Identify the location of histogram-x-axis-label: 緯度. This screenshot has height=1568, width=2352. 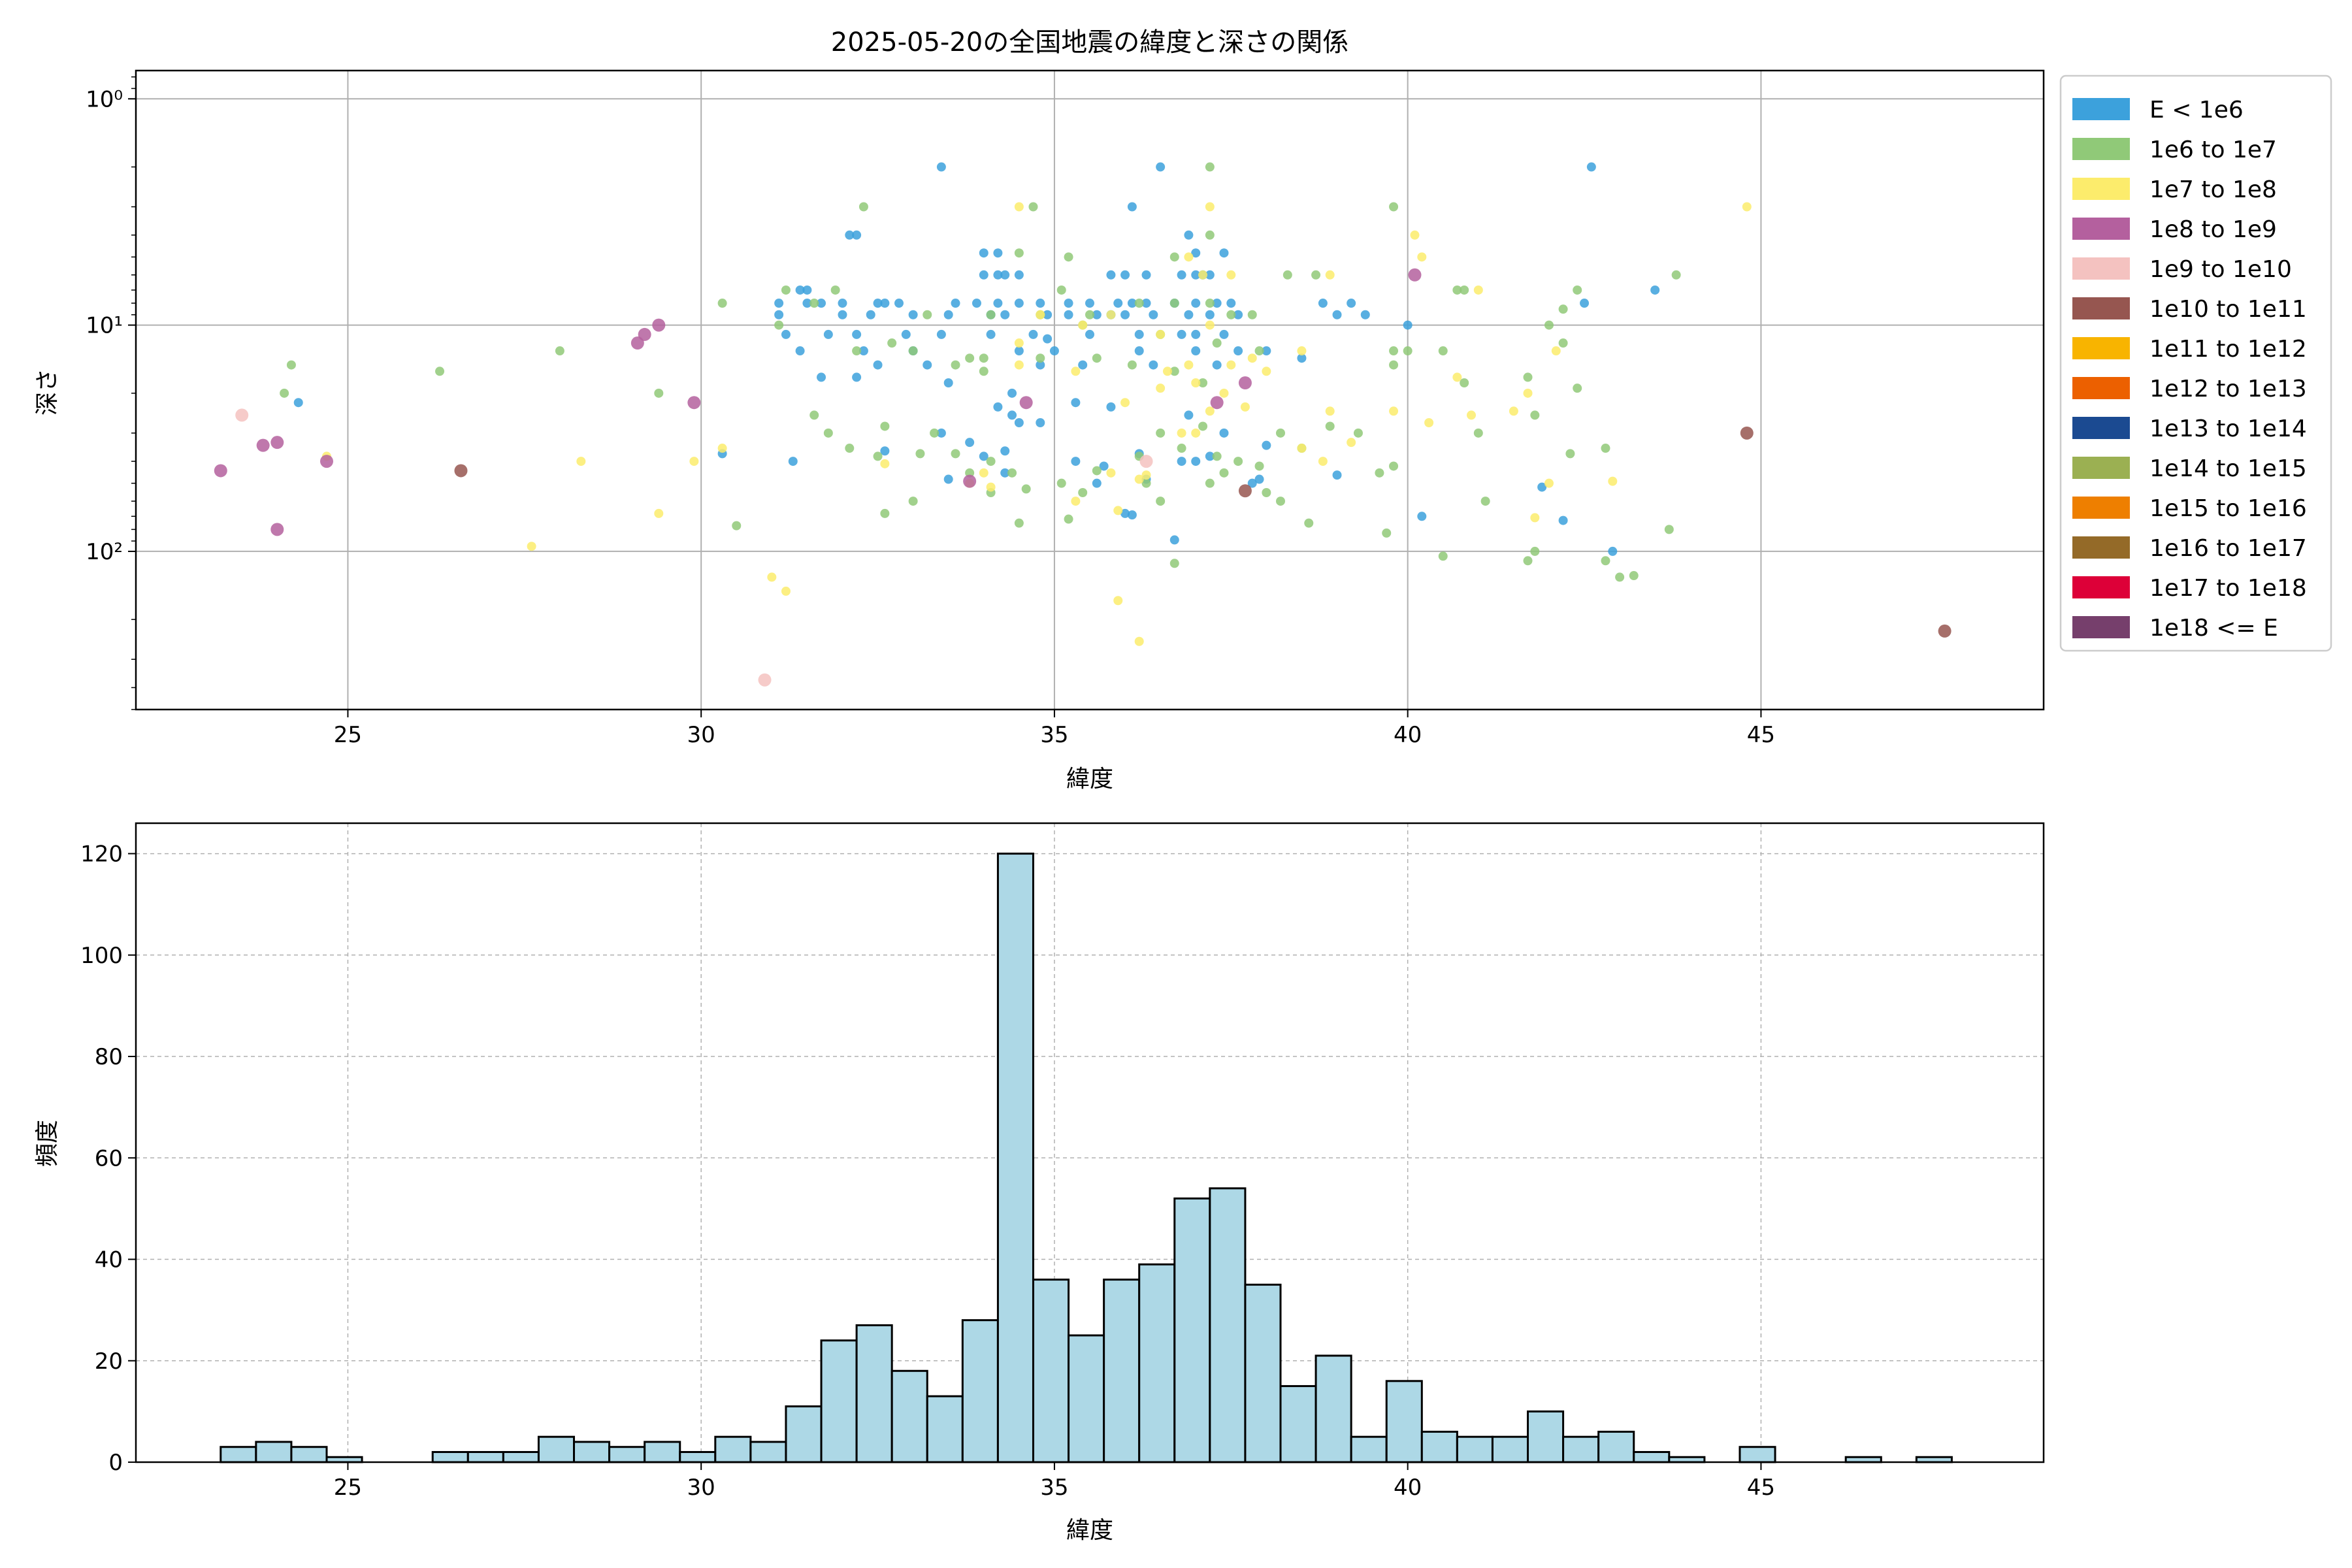
(1089, 1530).